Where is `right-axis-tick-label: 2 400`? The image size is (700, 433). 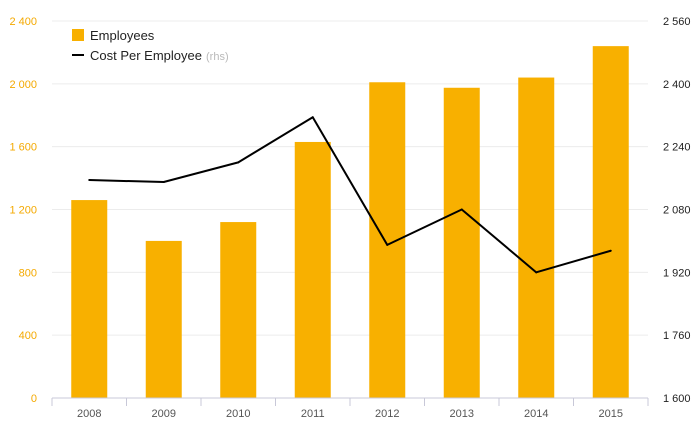 right-axis-tick-label: 2 400 is located at coordinates (677, 85).